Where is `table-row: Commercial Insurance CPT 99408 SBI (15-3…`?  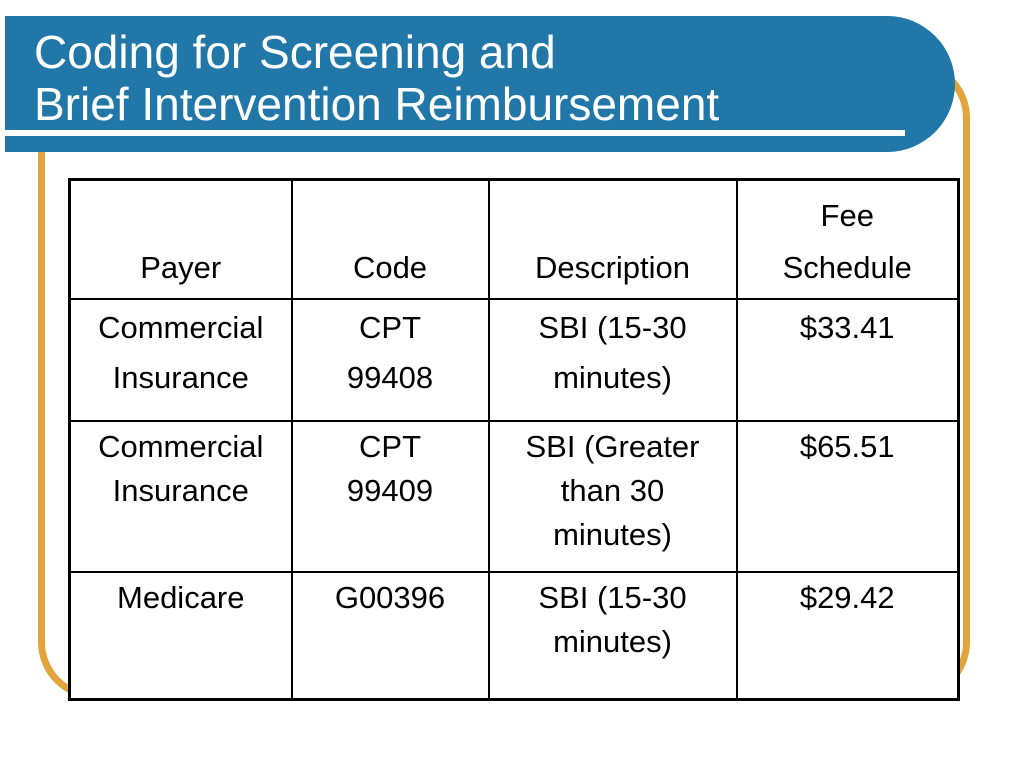 table-row: Commercial Insurance CPT 99408 SBI (15-3… is located at coordinates (514, 360).